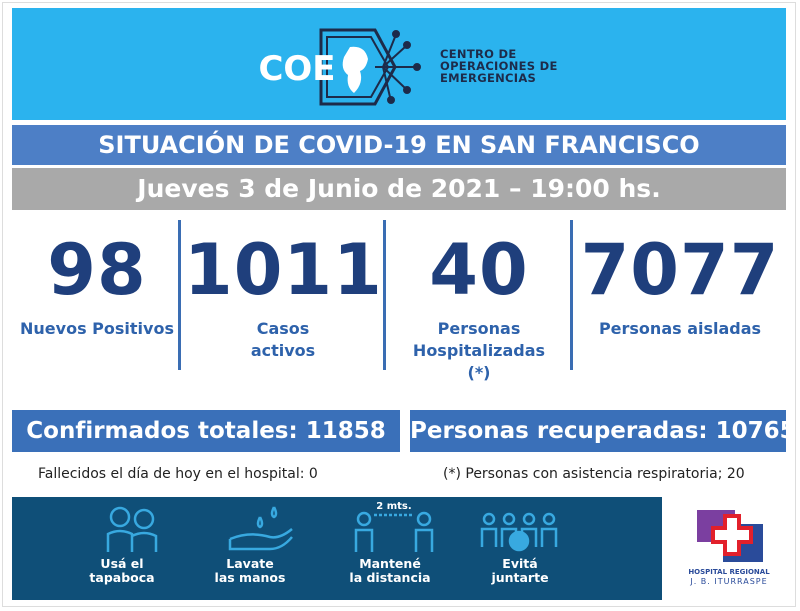  I want to click on org-name: CENTRO DE OPERACIONES DE EMERGENCIAS, so click(499, 66).